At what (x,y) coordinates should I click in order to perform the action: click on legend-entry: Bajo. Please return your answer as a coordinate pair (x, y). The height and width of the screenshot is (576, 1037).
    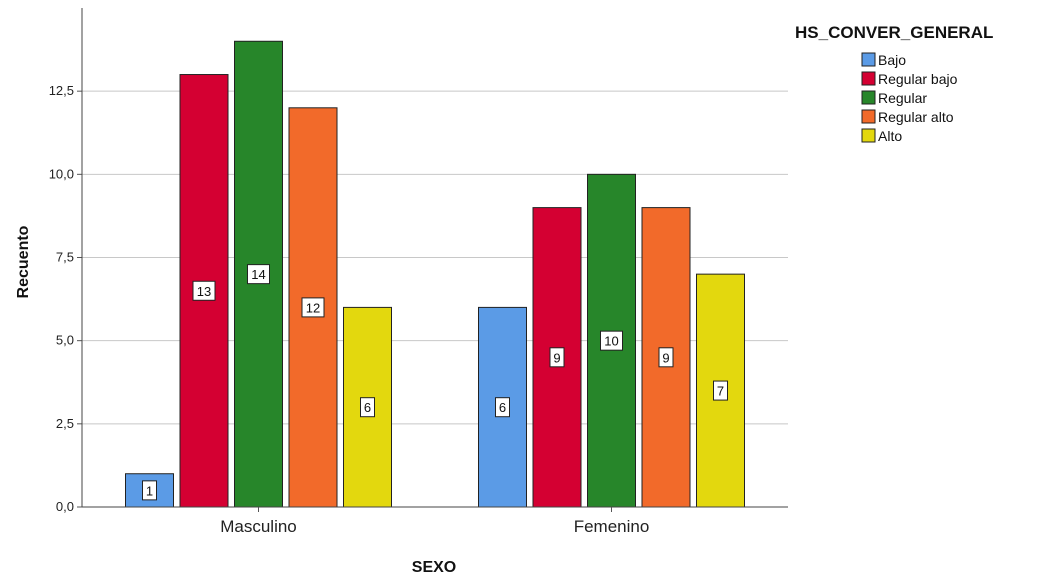
    Looking at the image, I should click on (892, 60).